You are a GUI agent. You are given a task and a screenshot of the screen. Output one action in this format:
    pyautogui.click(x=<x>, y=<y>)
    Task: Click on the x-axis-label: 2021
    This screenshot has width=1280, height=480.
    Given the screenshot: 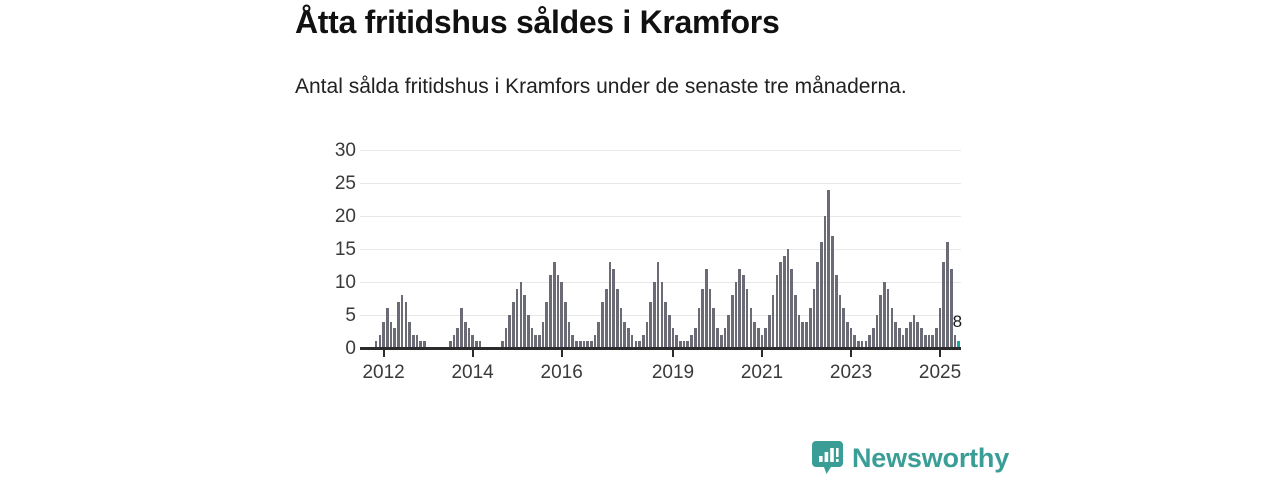 What is the action you would take?
    pyautogui.click(x=762, y=372)
    